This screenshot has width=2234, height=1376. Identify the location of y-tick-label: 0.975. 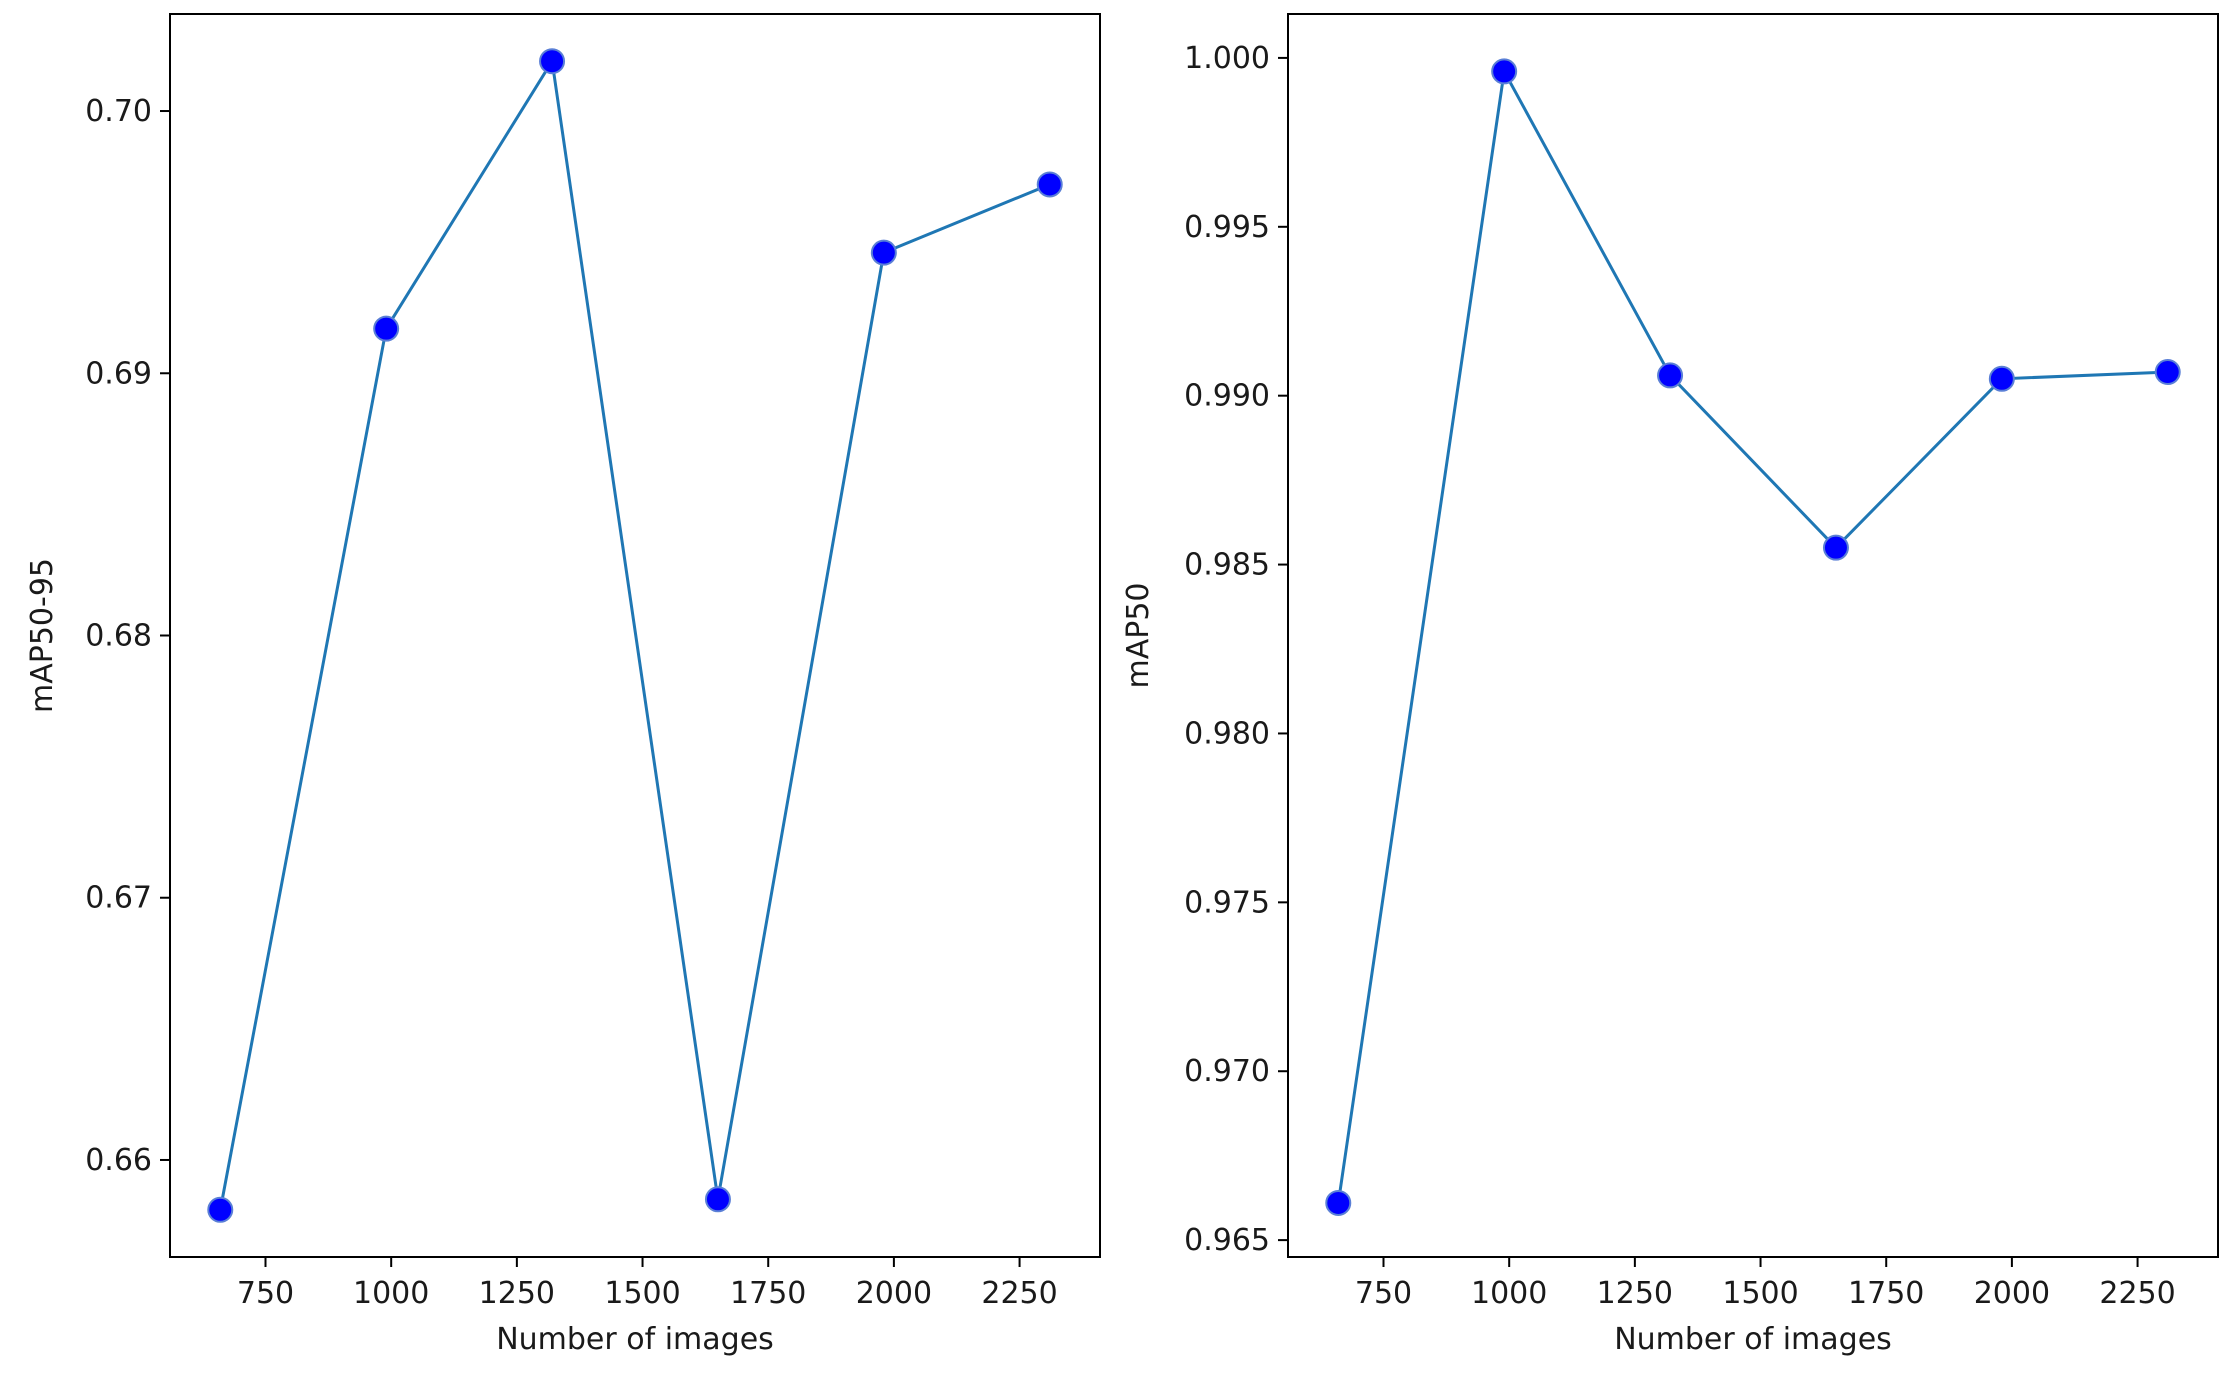
(1227, 902).